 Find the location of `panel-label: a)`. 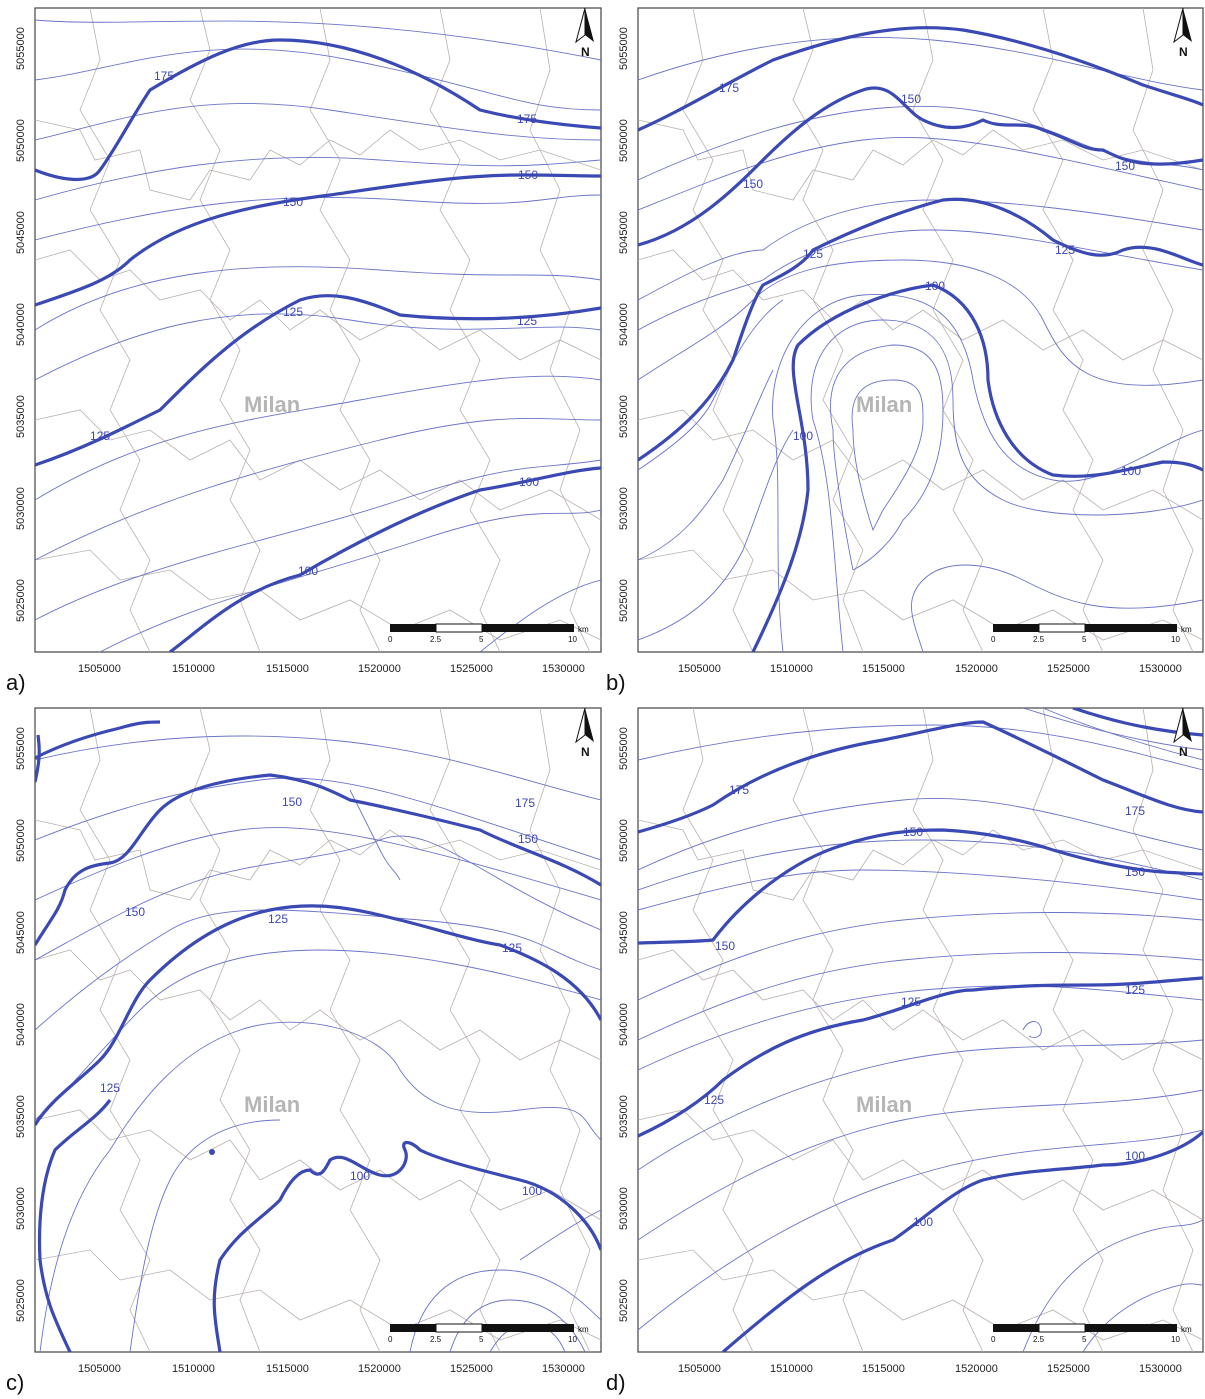

panel-label: a) is located at coordinates (16, 682).